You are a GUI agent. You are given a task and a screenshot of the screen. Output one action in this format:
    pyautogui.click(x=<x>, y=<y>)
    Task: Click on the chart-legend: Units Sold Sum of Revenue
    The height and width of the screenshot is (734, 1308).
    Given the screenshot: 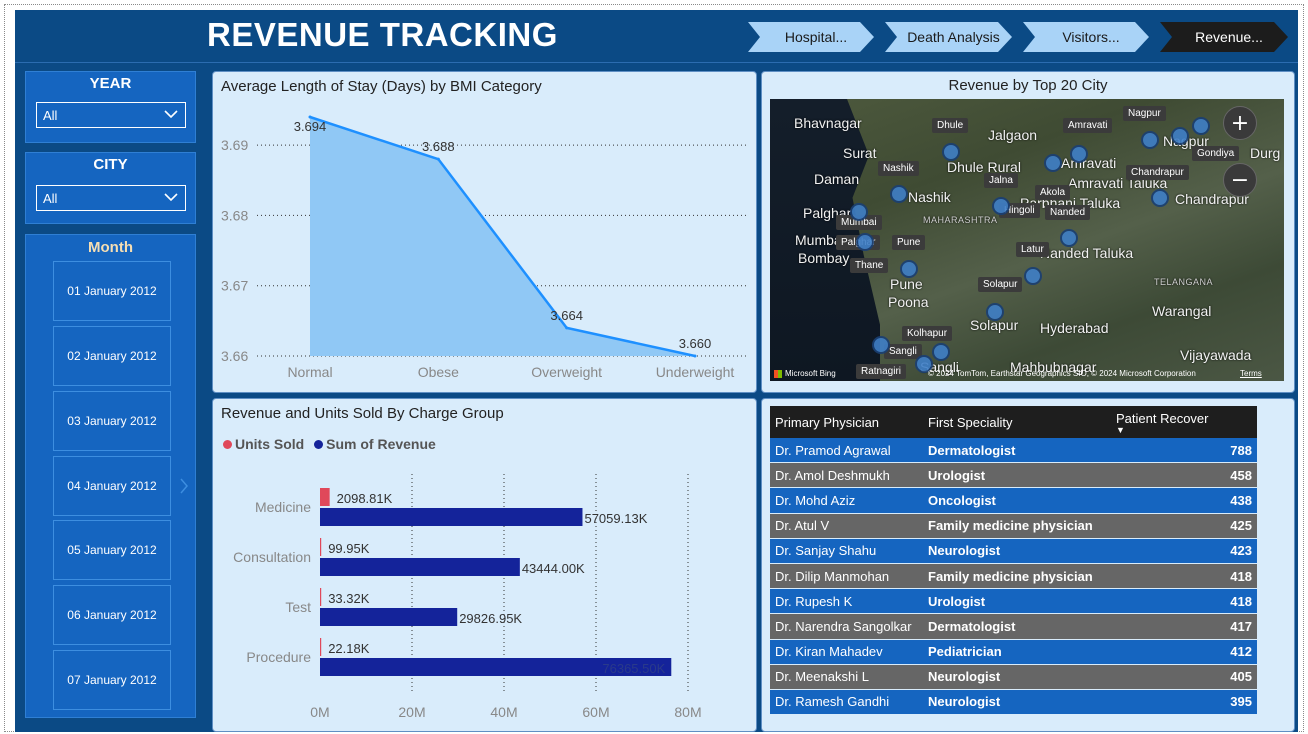 What is the action you would take?
    pyautogui.click(x=329, y=444)
    